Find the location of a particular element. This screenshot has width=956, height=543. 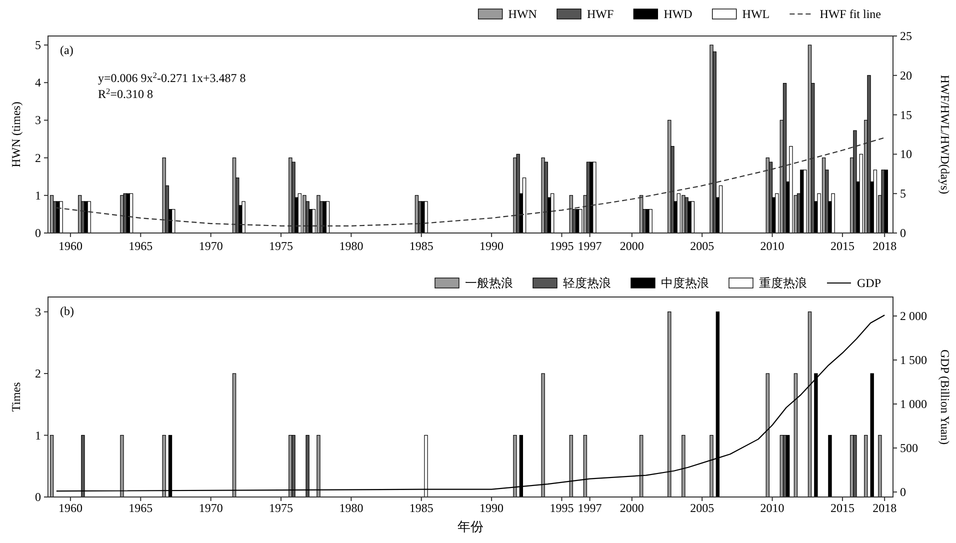

x-tick-label: 2018 is located at coordinates (884, 508).